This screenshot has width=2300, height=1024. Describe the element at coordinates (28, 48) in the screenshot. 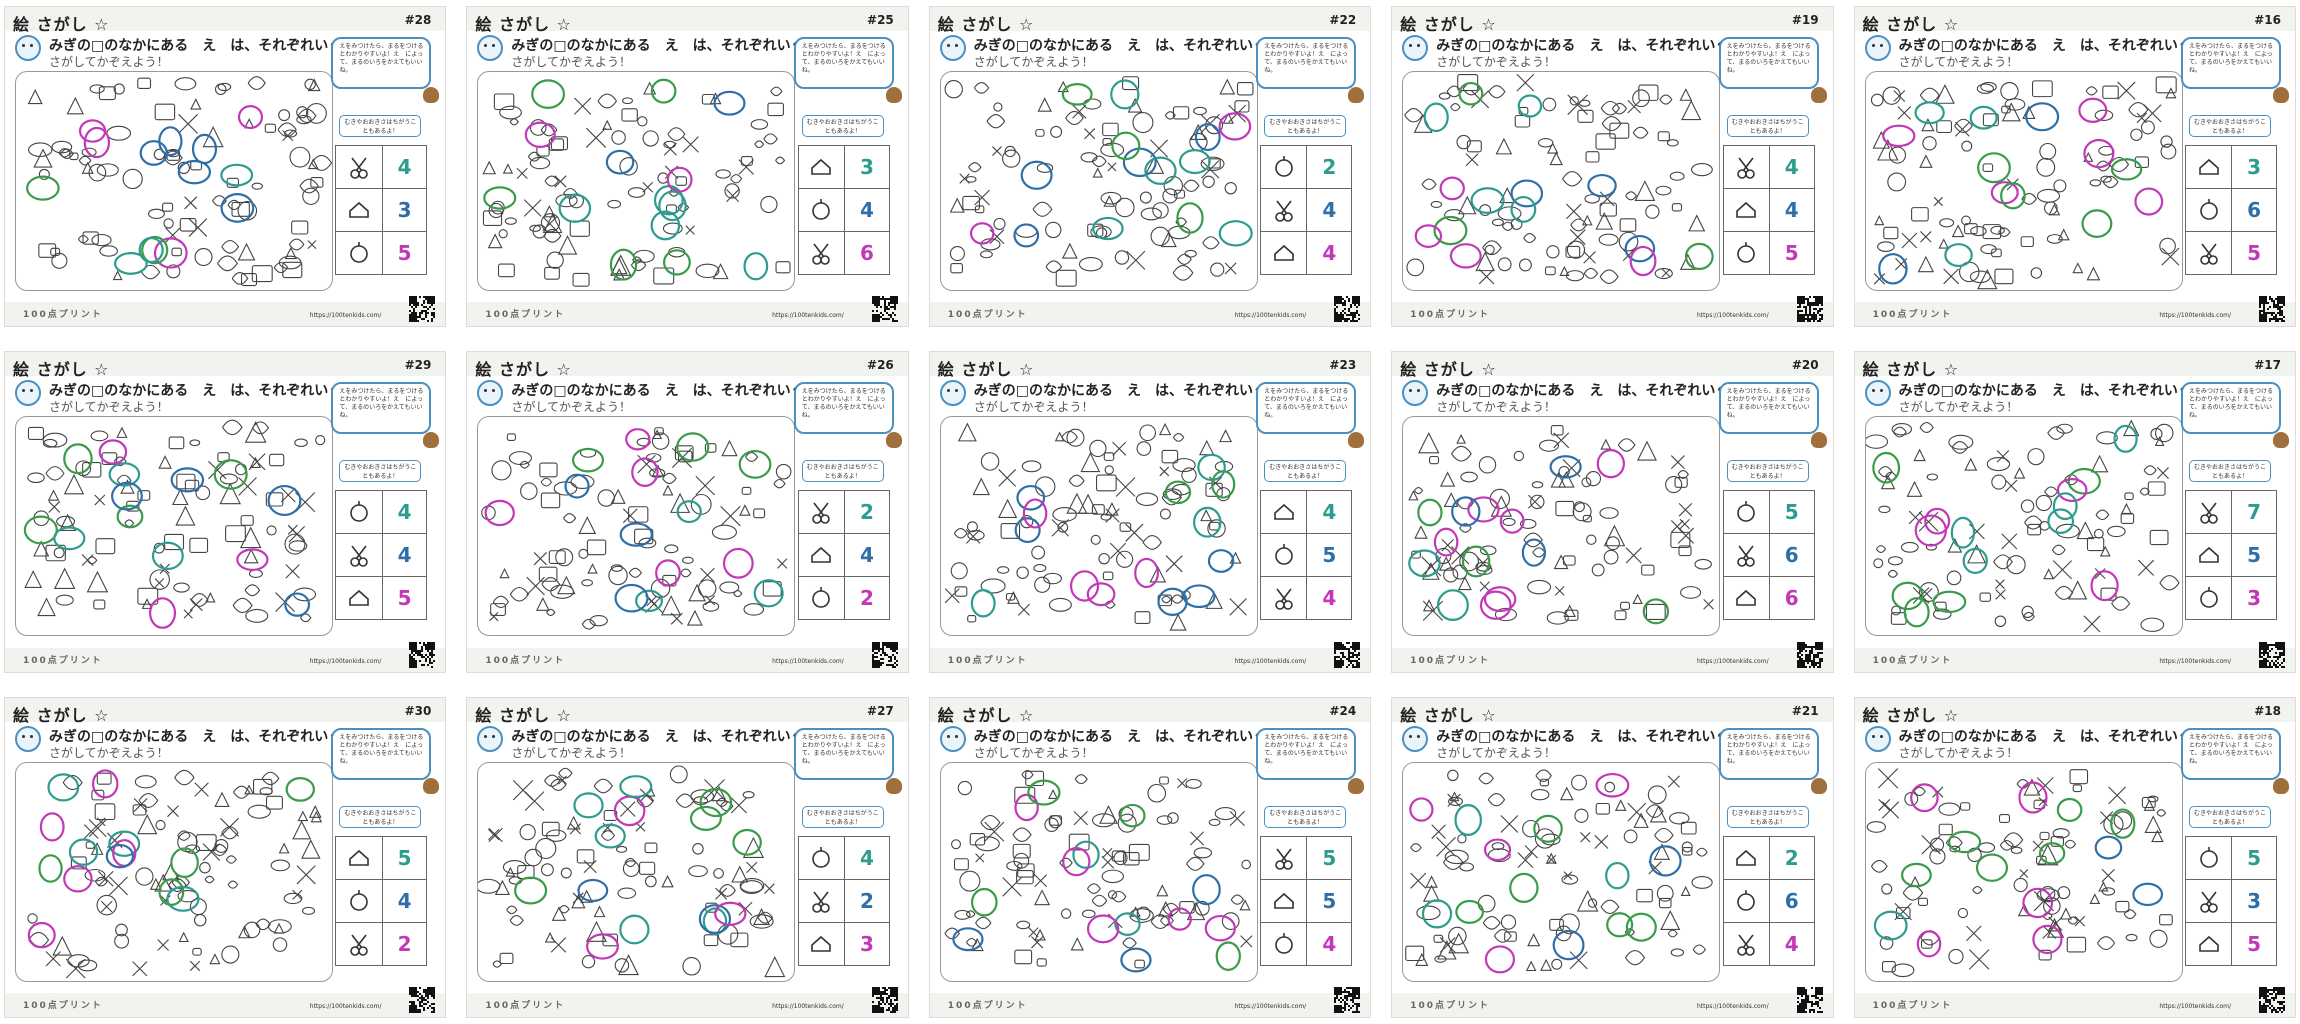

I see `mascot-face-icon` at that location.